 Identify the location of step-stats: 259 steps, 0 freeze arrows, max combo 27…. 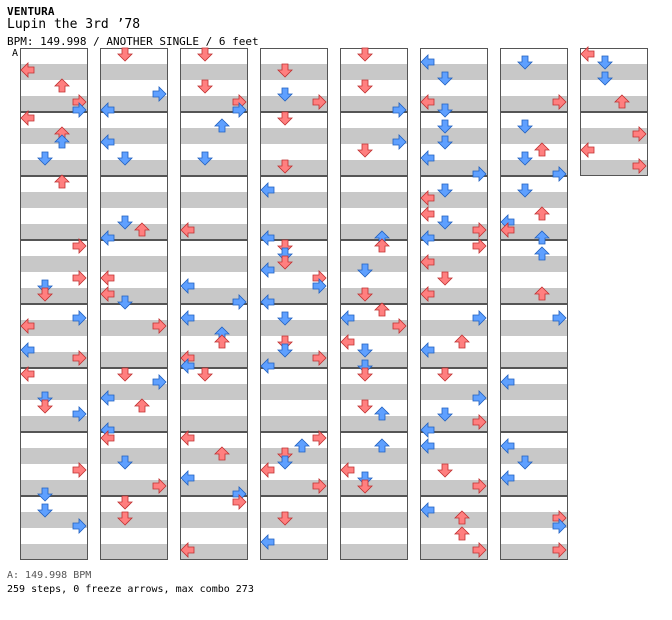
(130, 589).